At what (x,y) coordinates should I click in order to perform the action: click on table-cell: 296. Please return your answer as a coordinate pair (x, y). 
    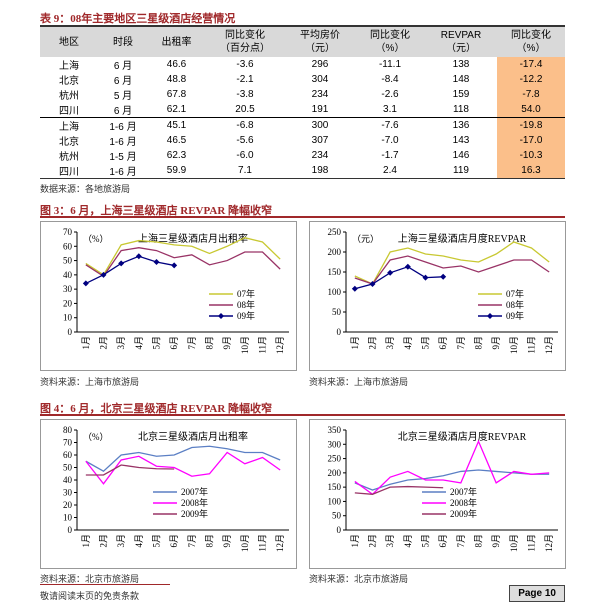
    Looking at the image, I should click on (320, 64).